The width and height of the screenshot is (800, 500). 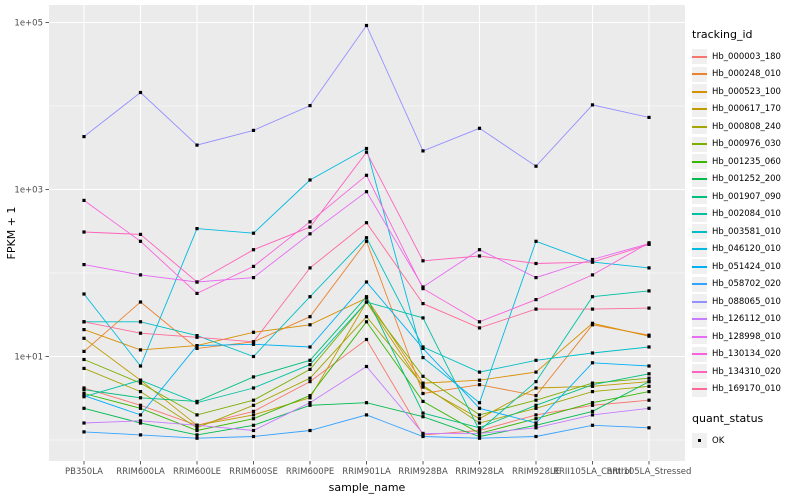 What do you see at coordinates (728, 418) in the screenshot?
I see `legend-title-quant-status: quant_status` at bounding box center [728, 418].